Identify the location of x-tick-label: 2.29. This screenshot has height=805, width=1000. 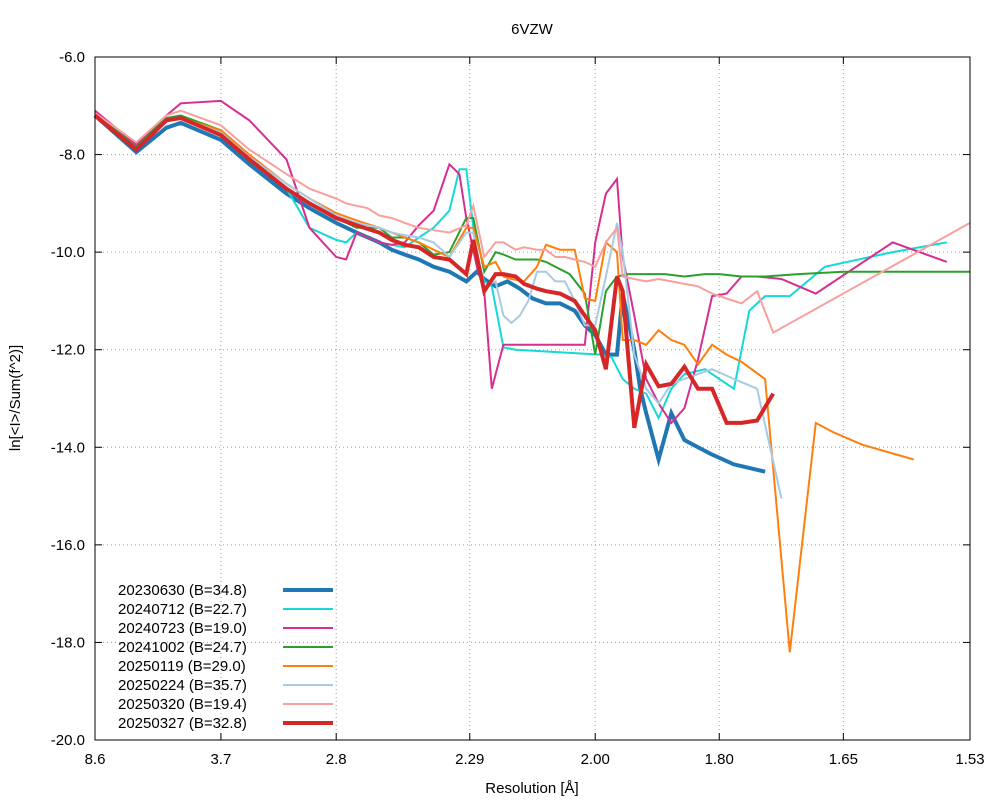
(469, 759).